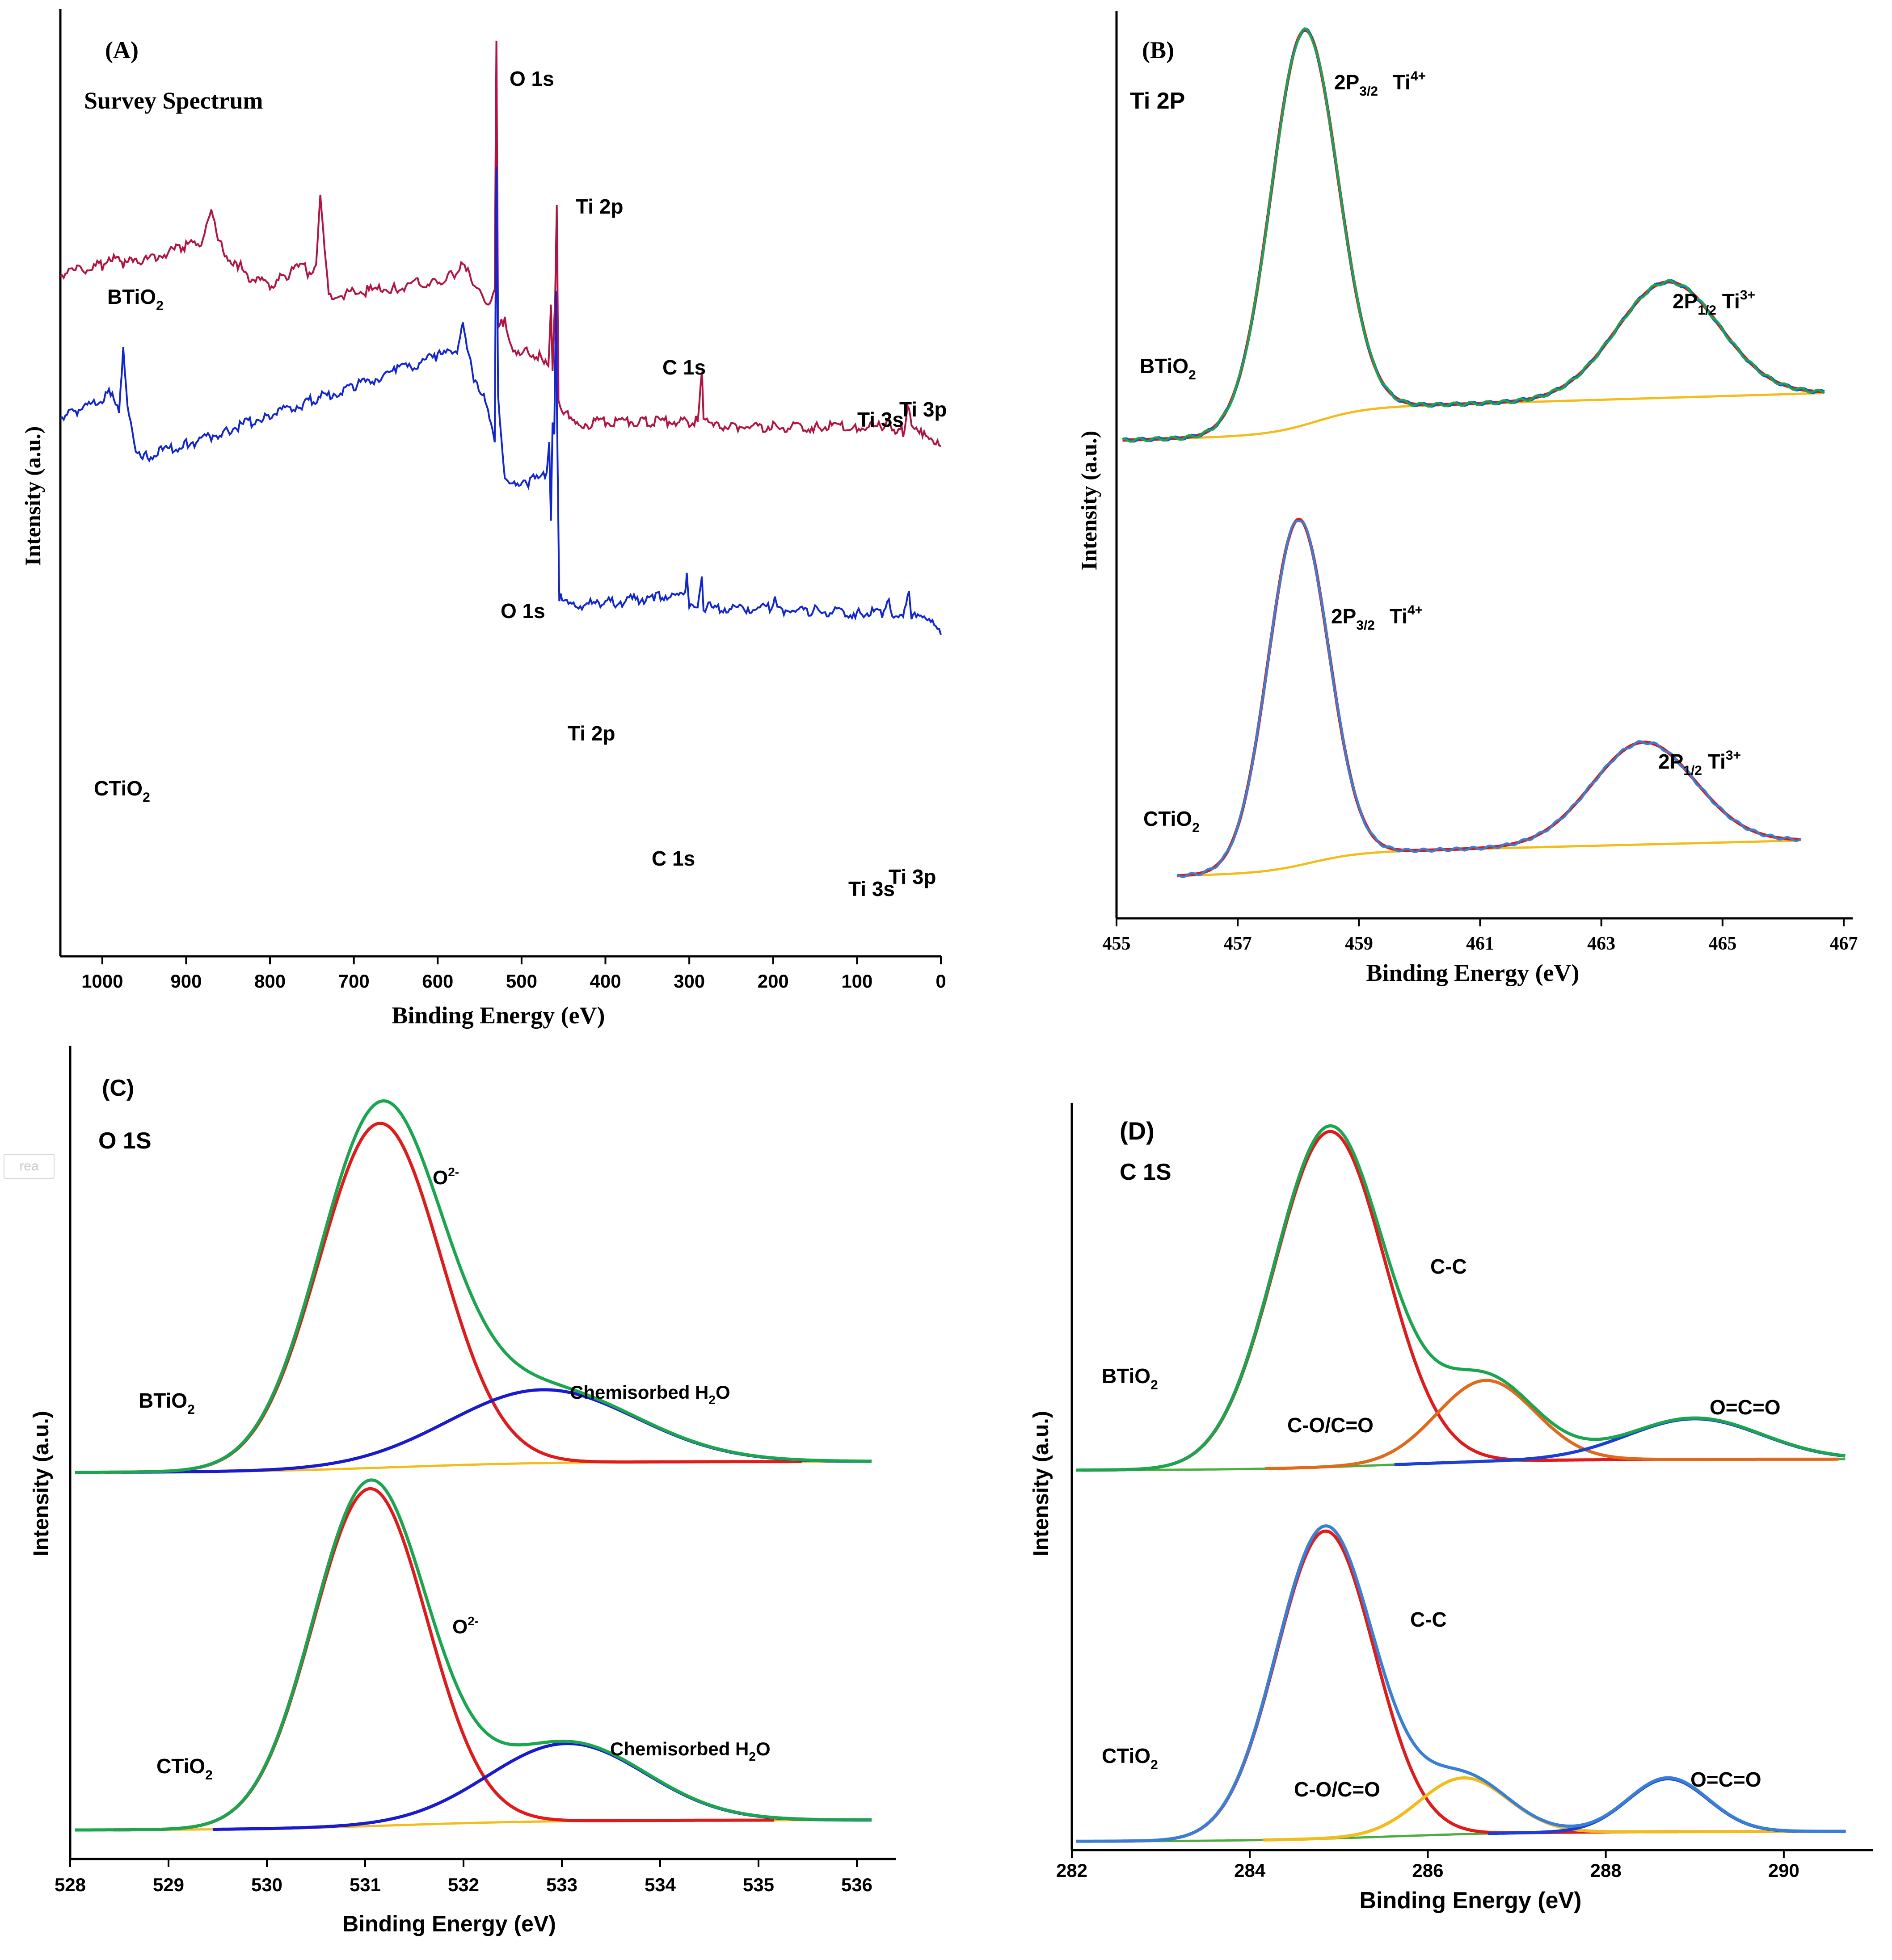 This screenshot has height=1960, width=1892. What do you see at coordinates (591, 733) in the screenshot?
I see `ctio2-ti2p-annotation: Ti 2p` at bounding box center [591, 733].